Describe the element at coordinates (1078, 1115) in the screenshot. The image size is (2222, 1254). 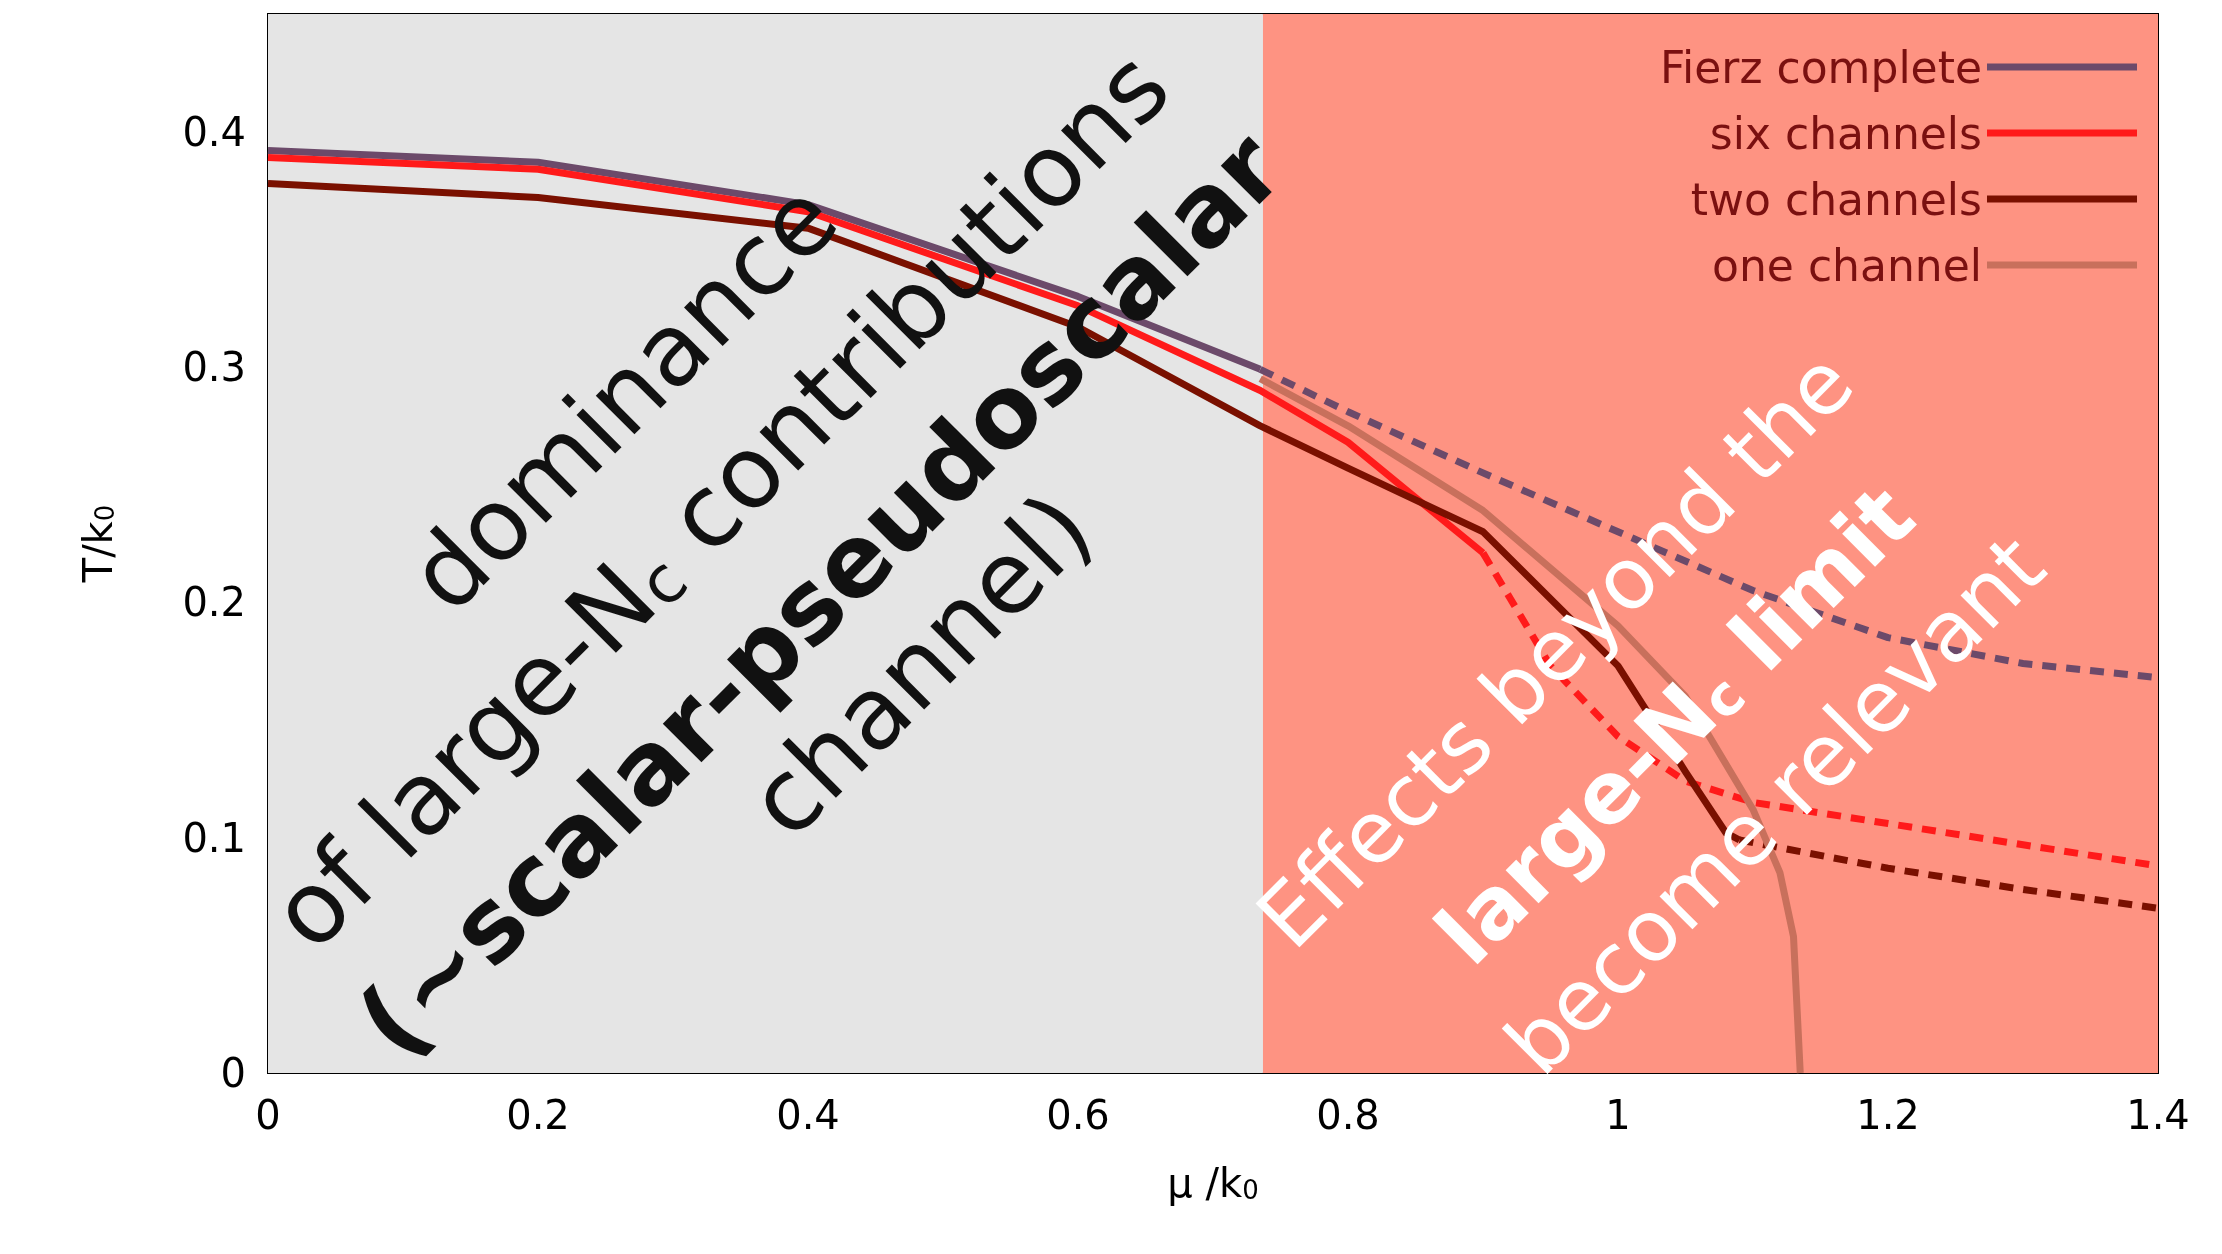
I see `x-tick-label: 0.6` at that location.